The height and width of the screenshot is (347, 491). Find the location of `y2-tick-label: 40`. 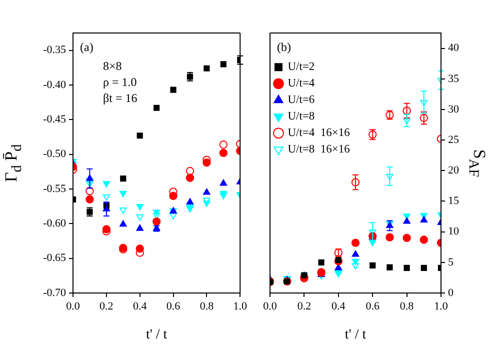

y2-tick-label: 40 is located at coordinates (454, 48).